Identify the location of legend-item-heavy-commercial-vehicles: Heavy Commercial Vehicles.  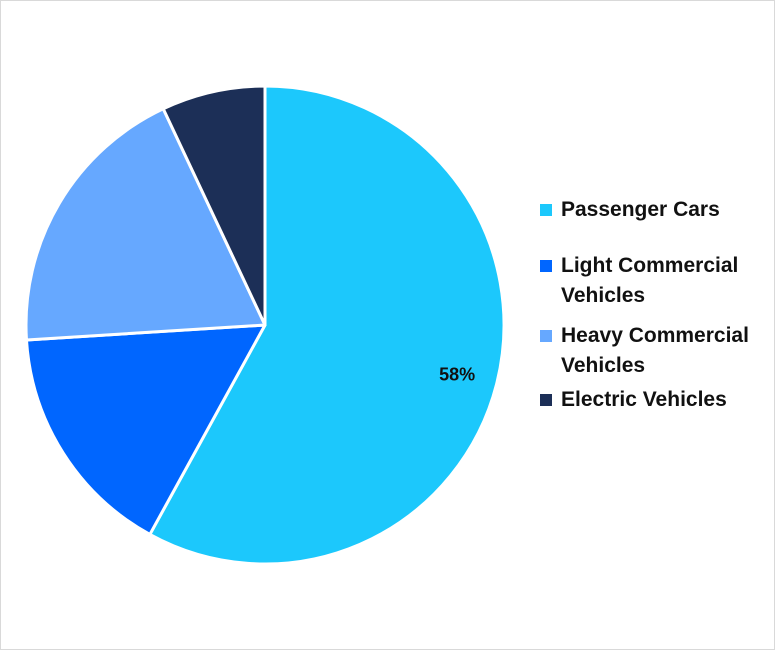
(653, 351).